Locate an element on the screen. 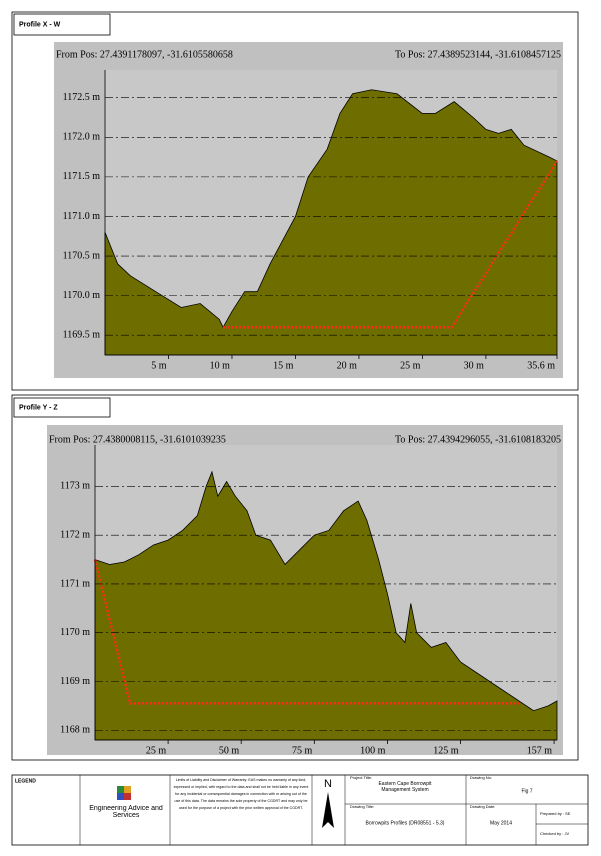 Image resolution: width=601 pixels, height=856 pixels. y-tick-label: 1169 m is located at coordinates (75, 681).